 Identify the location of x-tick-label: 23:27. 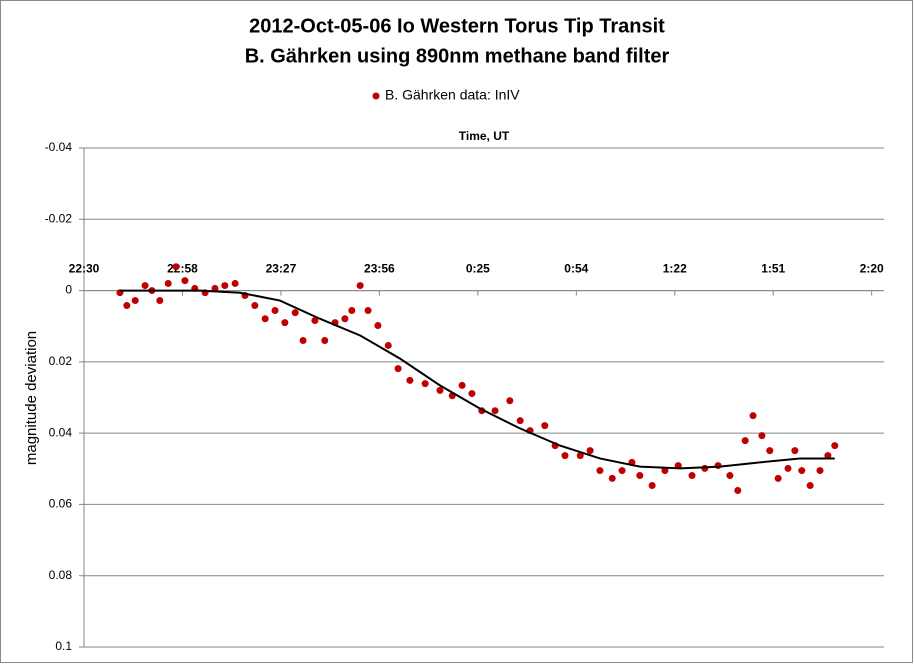
(281, 269).